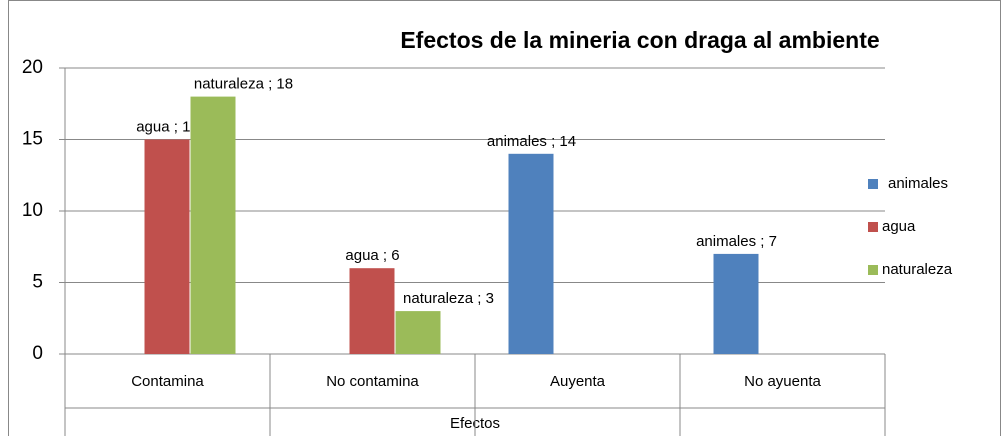  Describe the element at coordinates (736, 241) in the screenshot. I see `data-label: animales ; 7` at that location.